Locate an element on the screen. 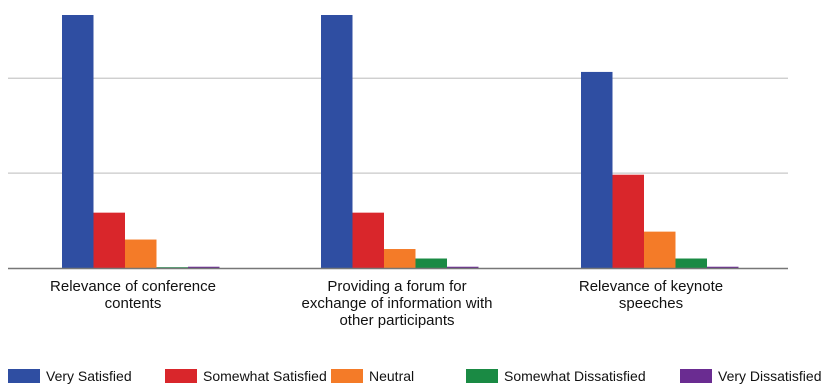  category-label: Relevance of keynote speeches is located at coordinates (651, 295).